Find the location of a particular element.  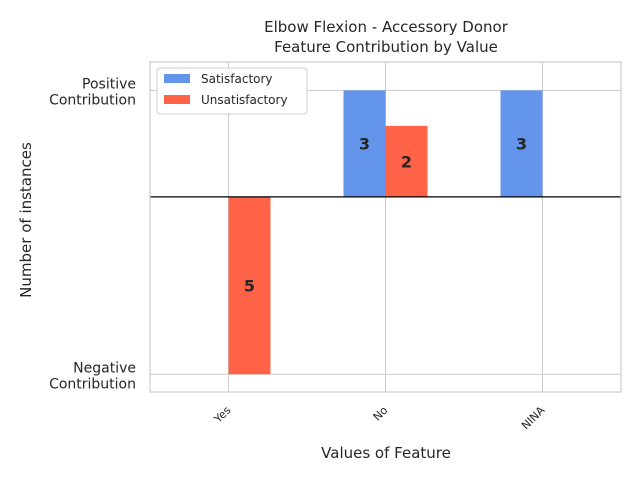

y-tick-label: Positive Contribution is located at coordinates (92, 92).